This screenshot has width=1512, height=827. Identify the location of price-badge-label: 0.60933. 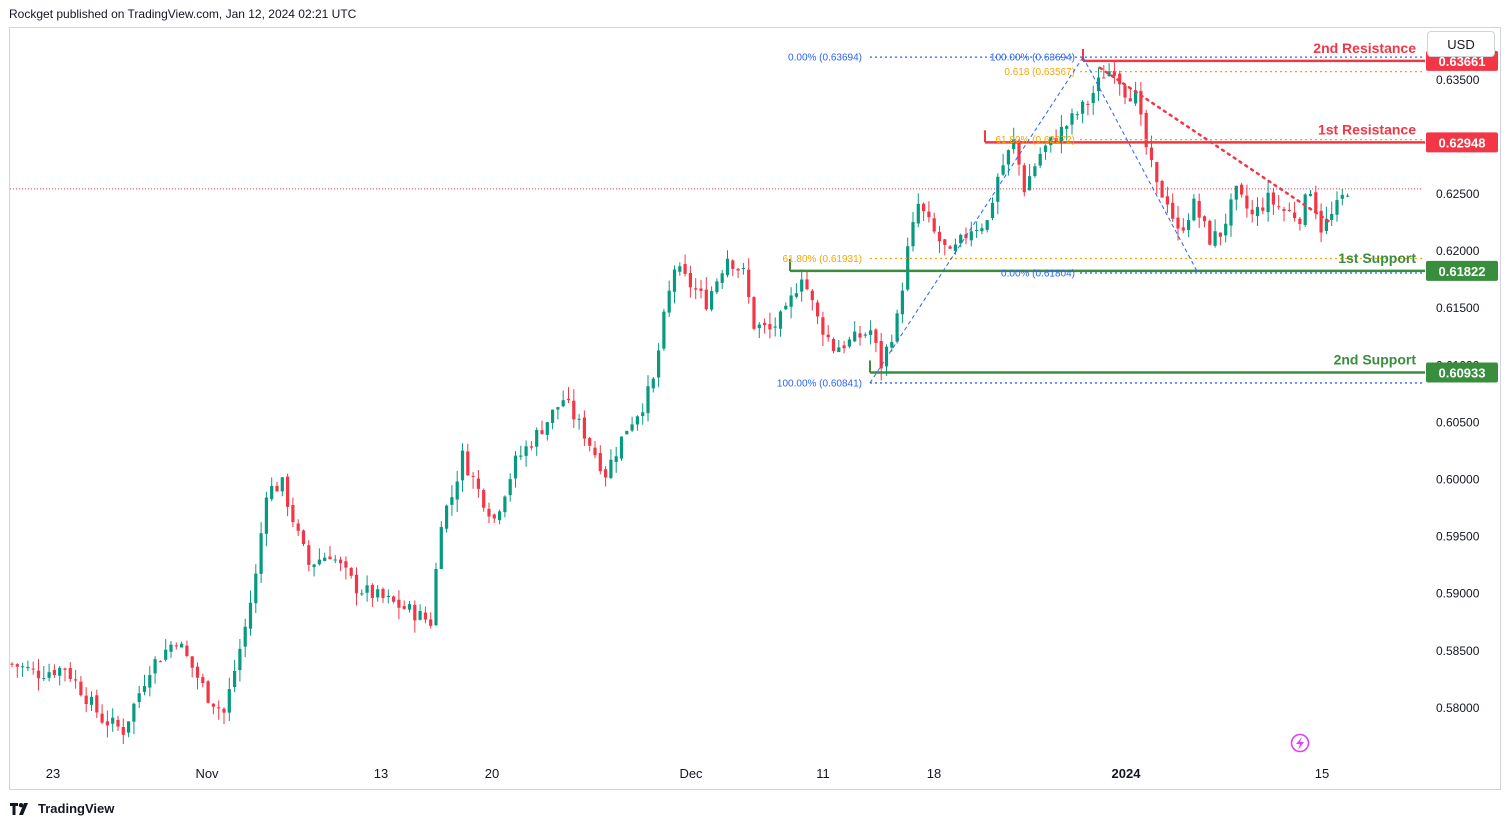
(1462, 372).